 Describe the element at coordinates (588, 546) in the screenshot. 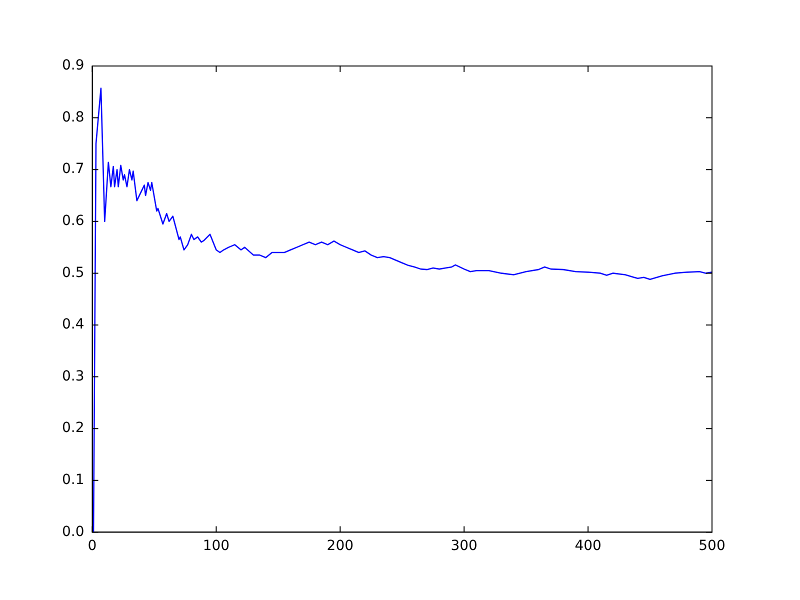

I see `x-tick-label: 400` at that location.